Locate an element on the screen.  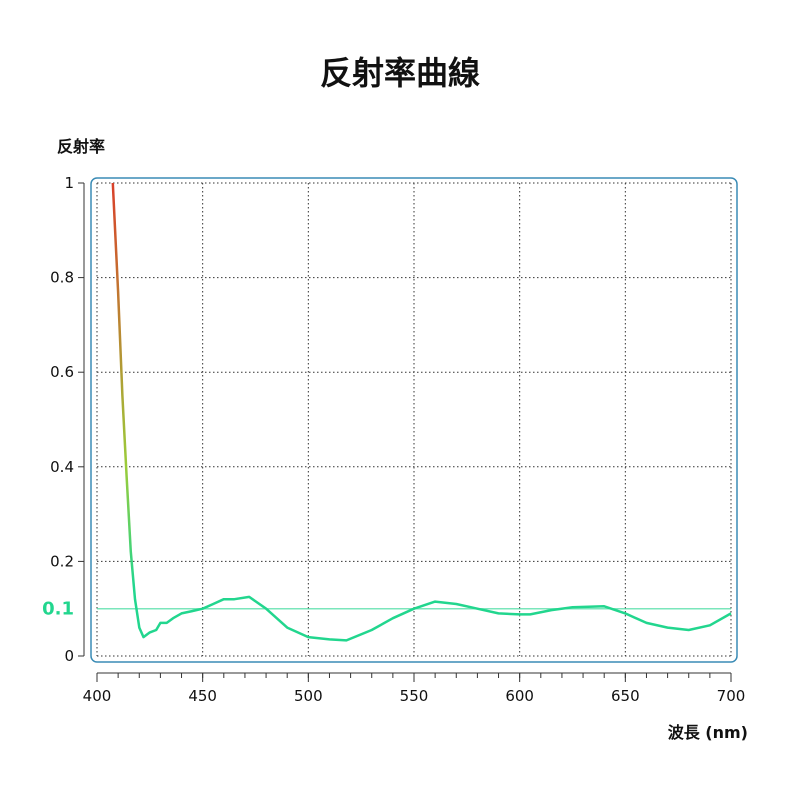
y-tick-label: 0.8 is located at coordinates (62, 278).